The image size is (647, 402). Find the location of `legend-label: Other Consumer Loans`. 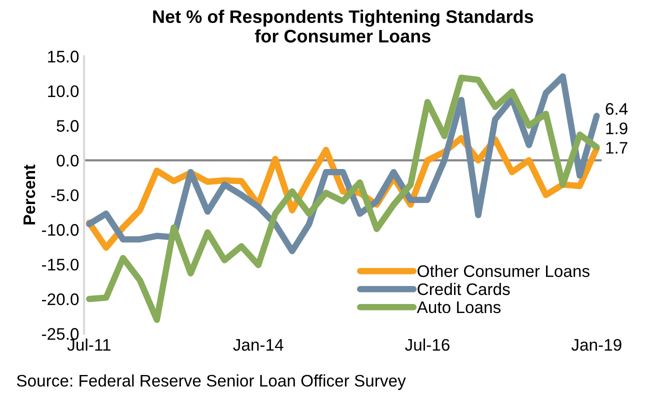

legend-label: Other Consumer Loans is located at coordinates (504, 271).